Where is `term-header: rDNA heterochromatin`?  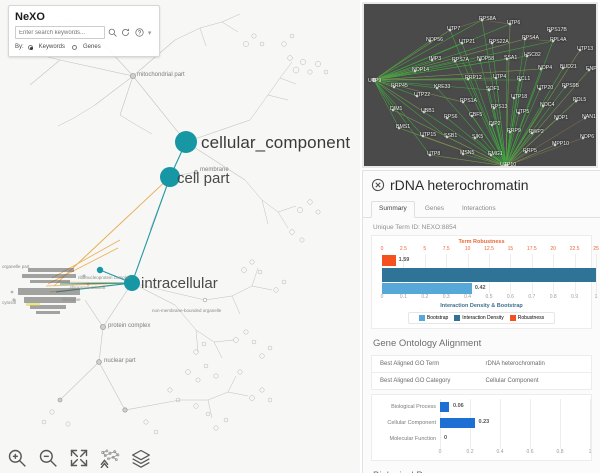
term-header: rDNA heterochromatin is located at coordinates (481, 183).